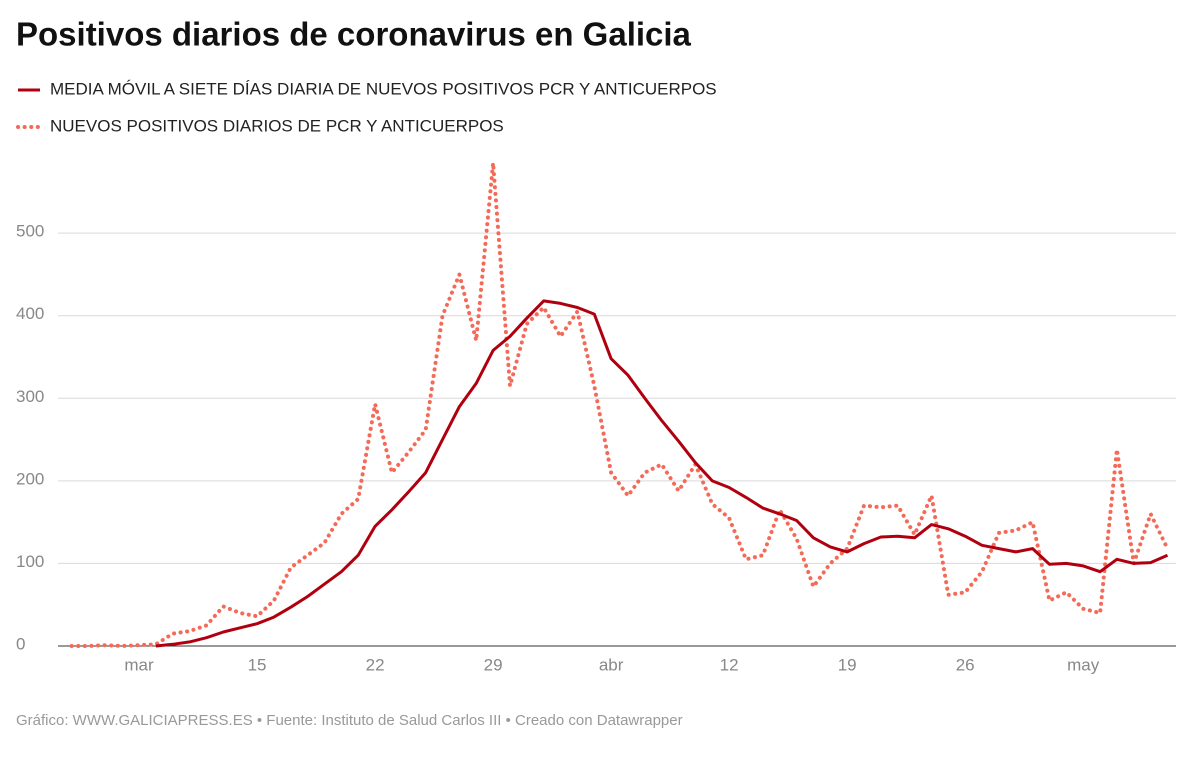  Describe the element at coordinates (257, 664) in the screenshot. I see `x-tick-label: 15` at that location.